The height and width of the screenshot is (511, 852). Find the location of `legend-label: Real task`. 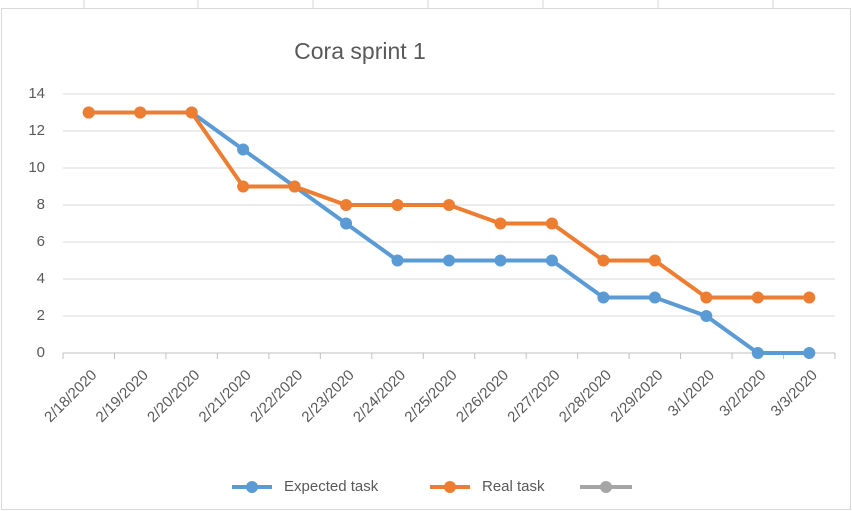

legend-label: Real task is located at coordinates (513, 486).